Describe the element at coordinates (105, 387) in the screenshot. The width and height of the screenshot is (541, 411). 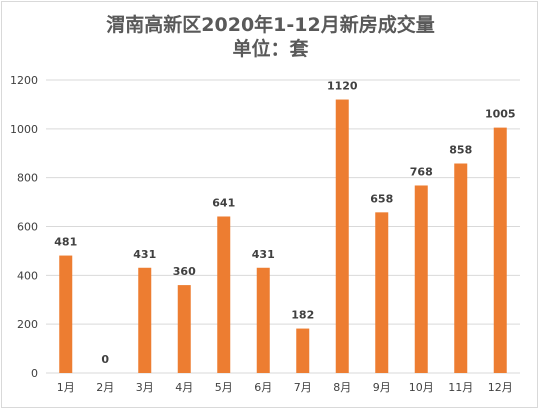
I see `x-tick-label: 2月` at that location.